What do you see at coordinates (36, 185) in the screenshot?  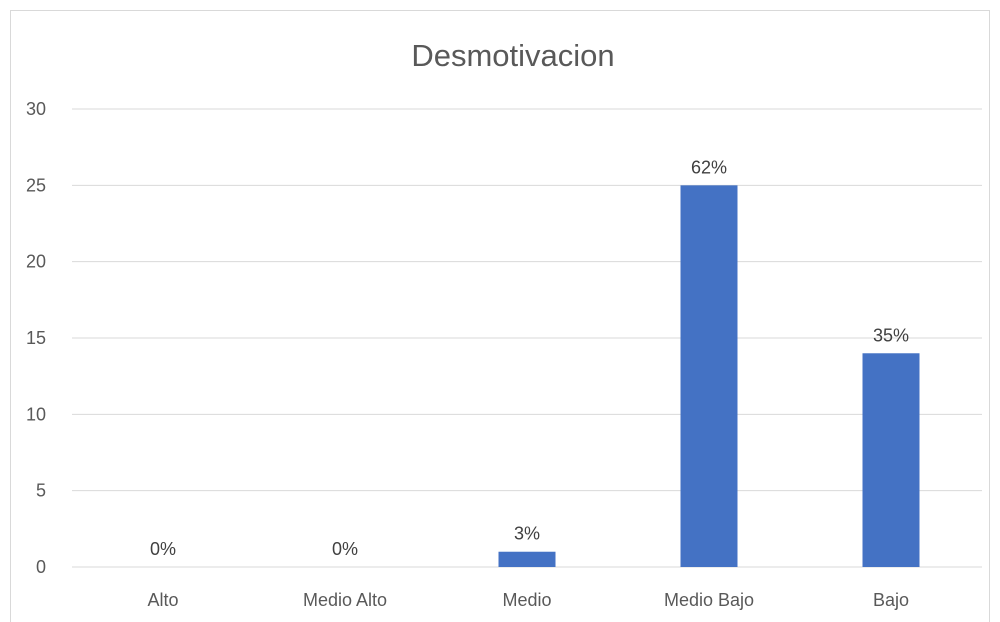 I see `y-tick-label: 25` at bounding box center [36, 185].